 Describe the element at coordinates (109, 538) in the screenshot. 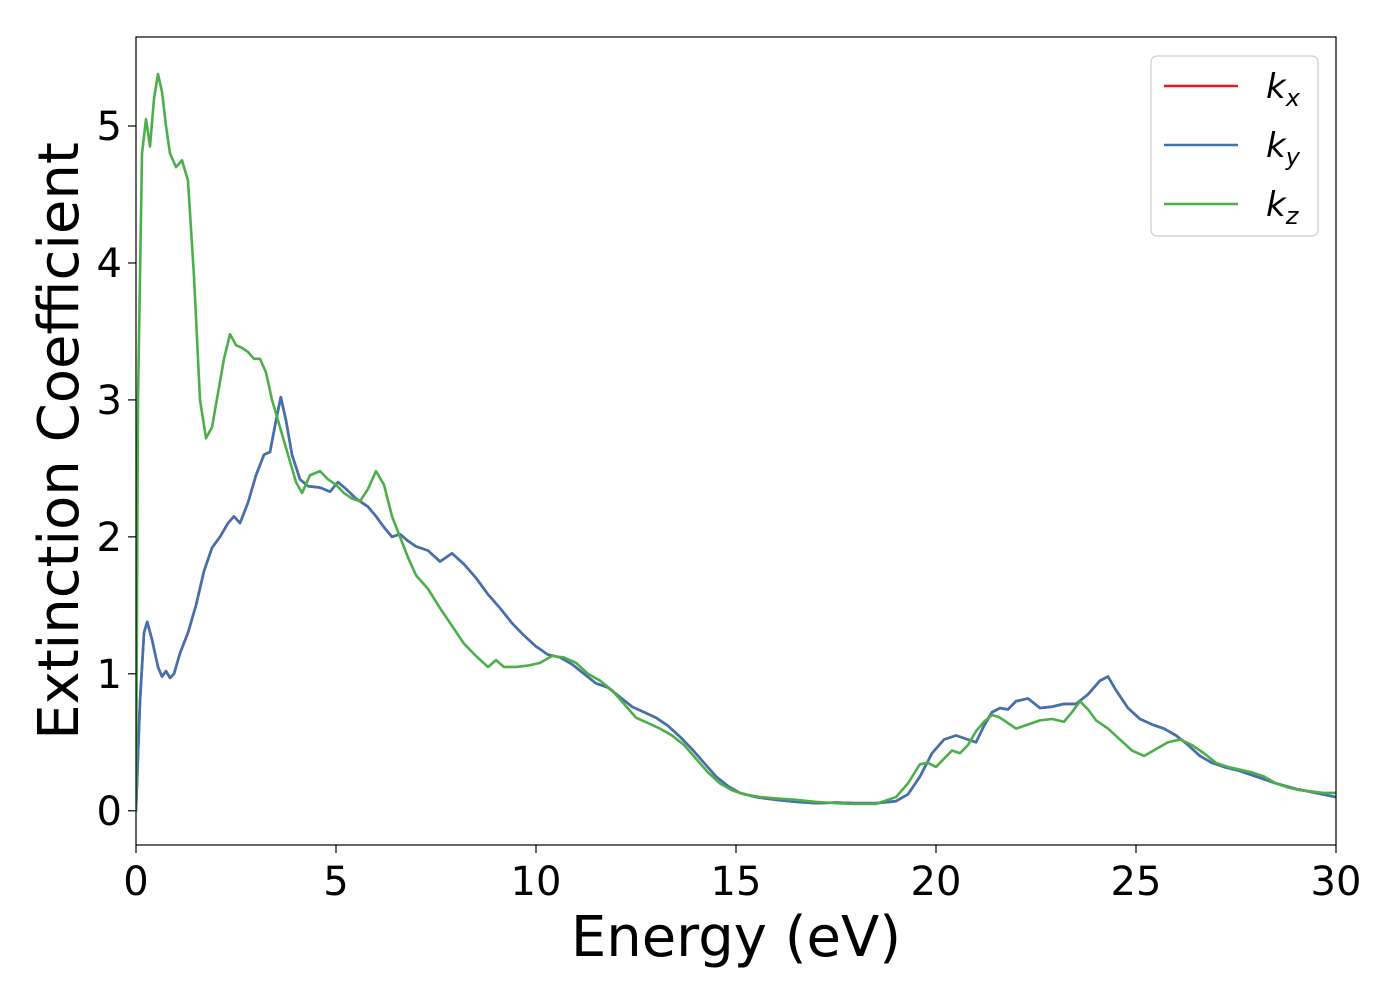

I see `y-tick-label: 2` at that location.